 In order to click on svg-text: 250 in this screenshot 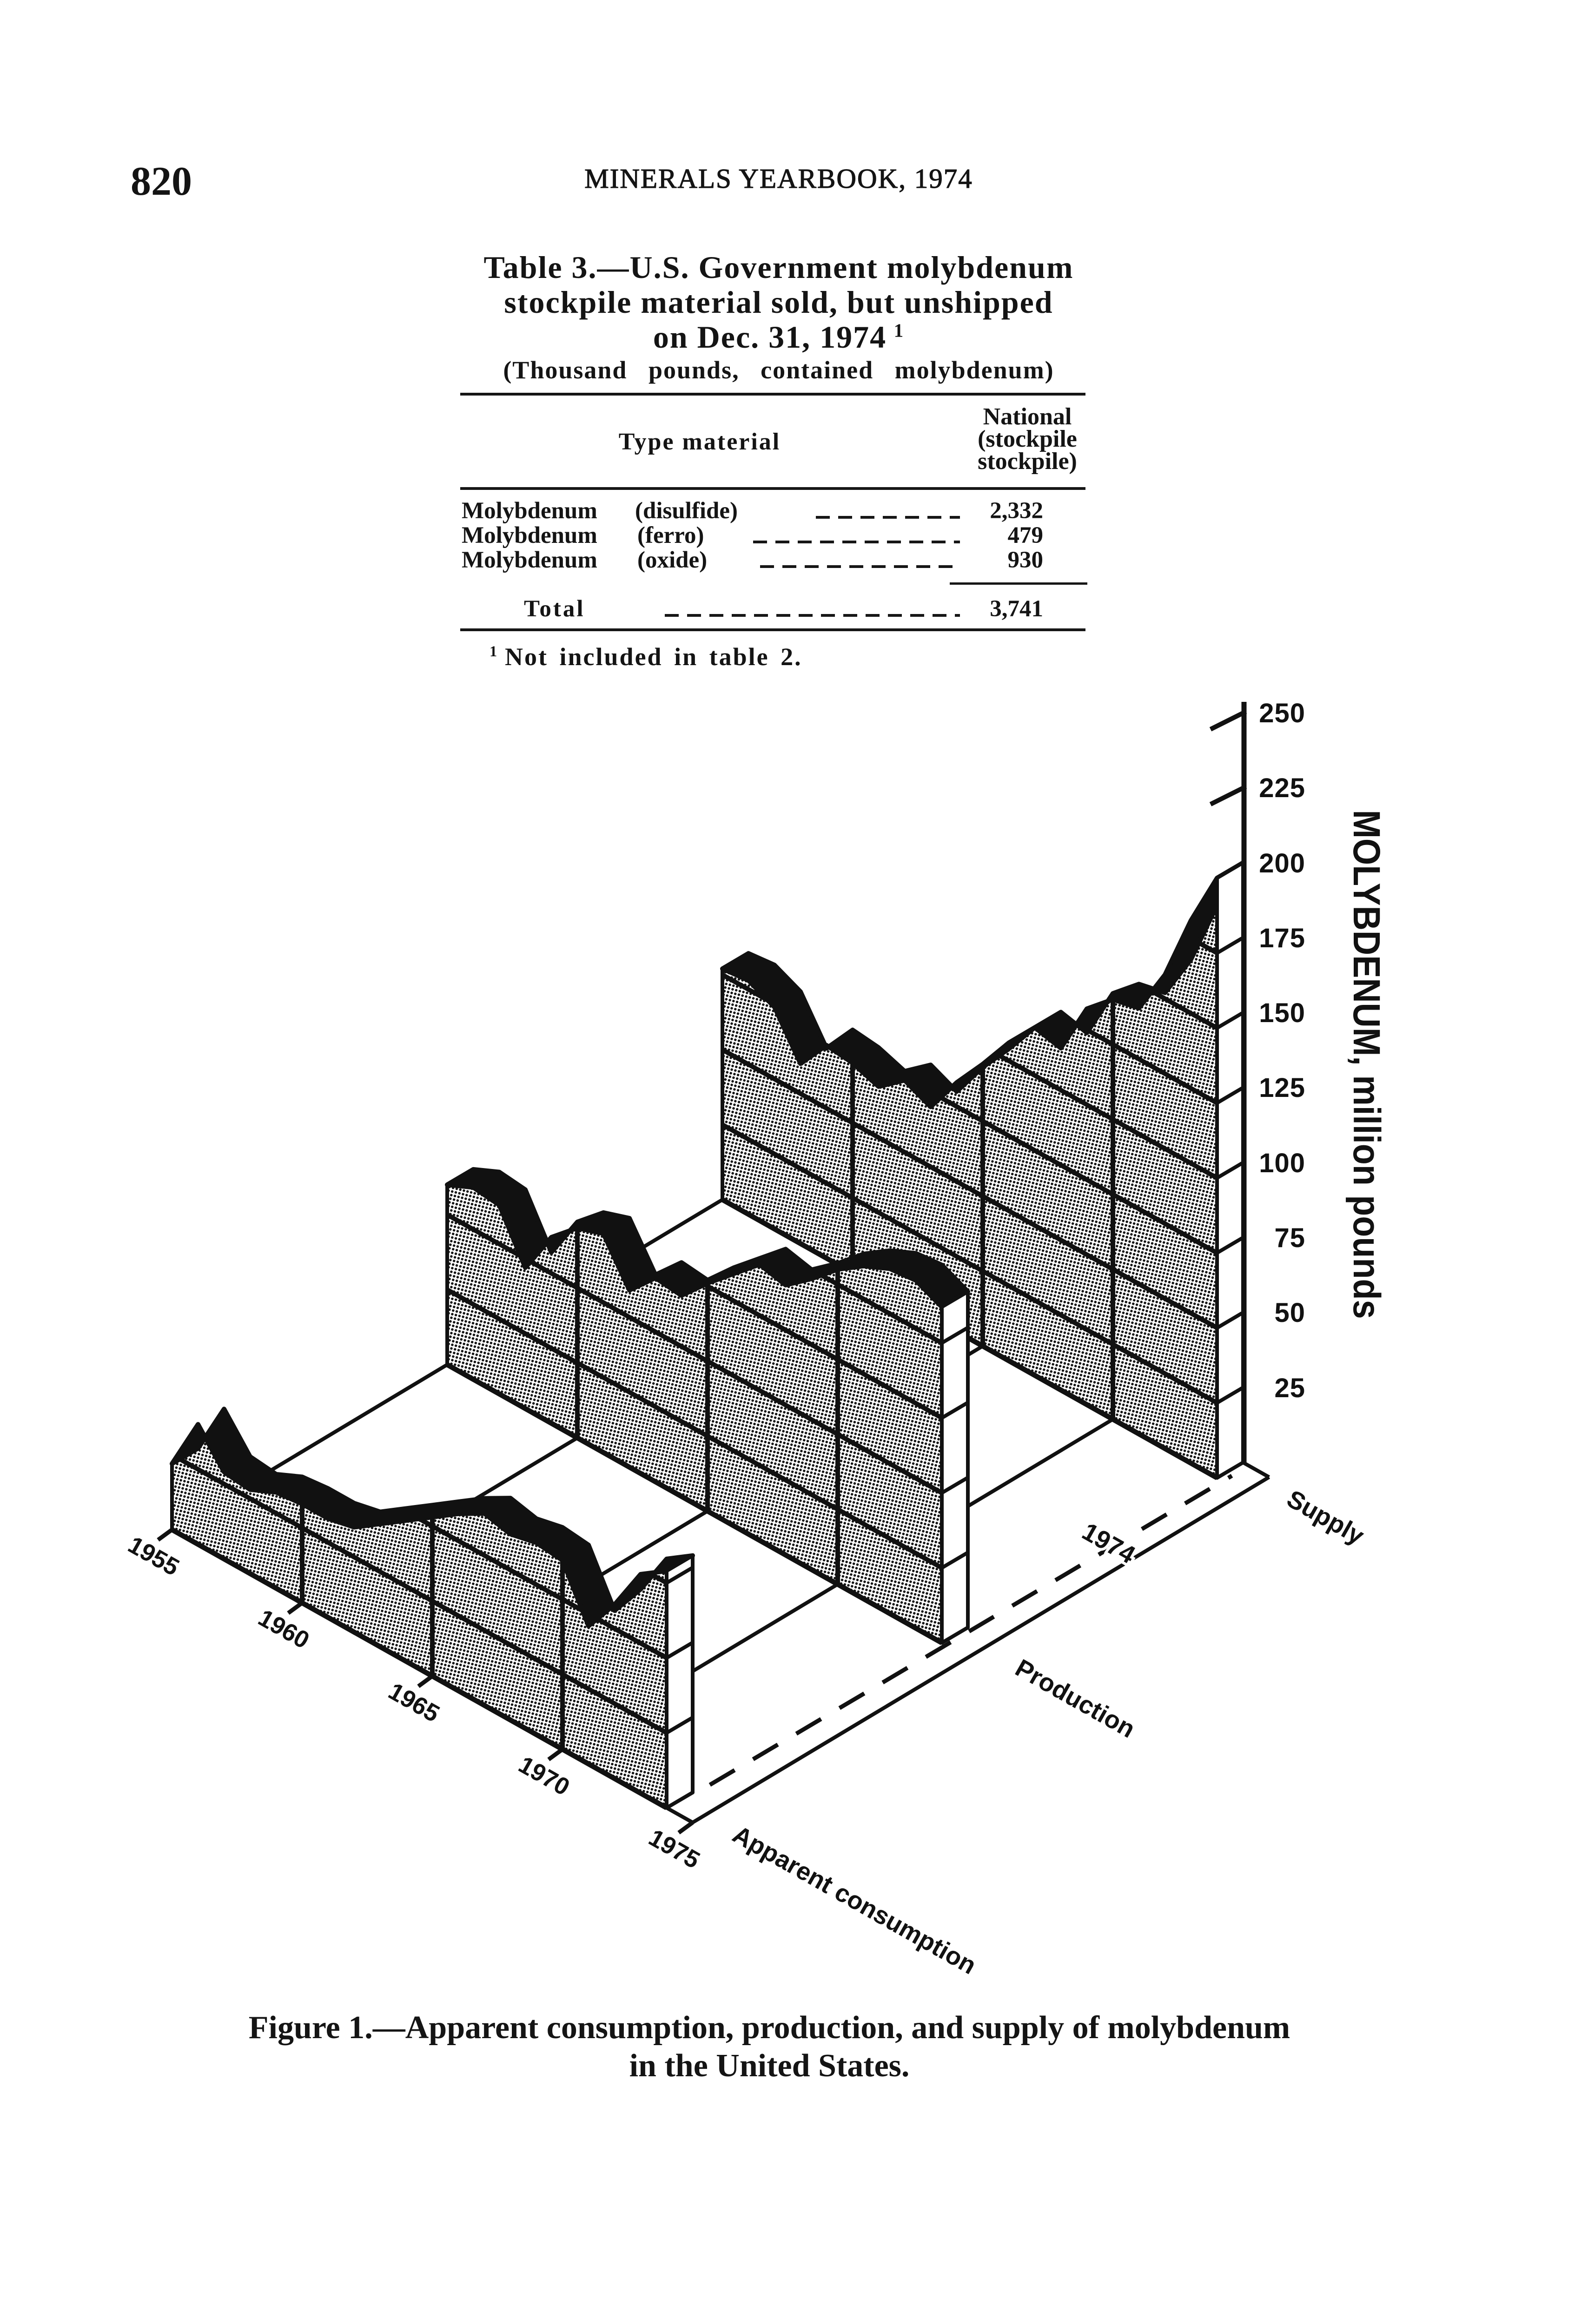, I will do `click(1282, 713)`.